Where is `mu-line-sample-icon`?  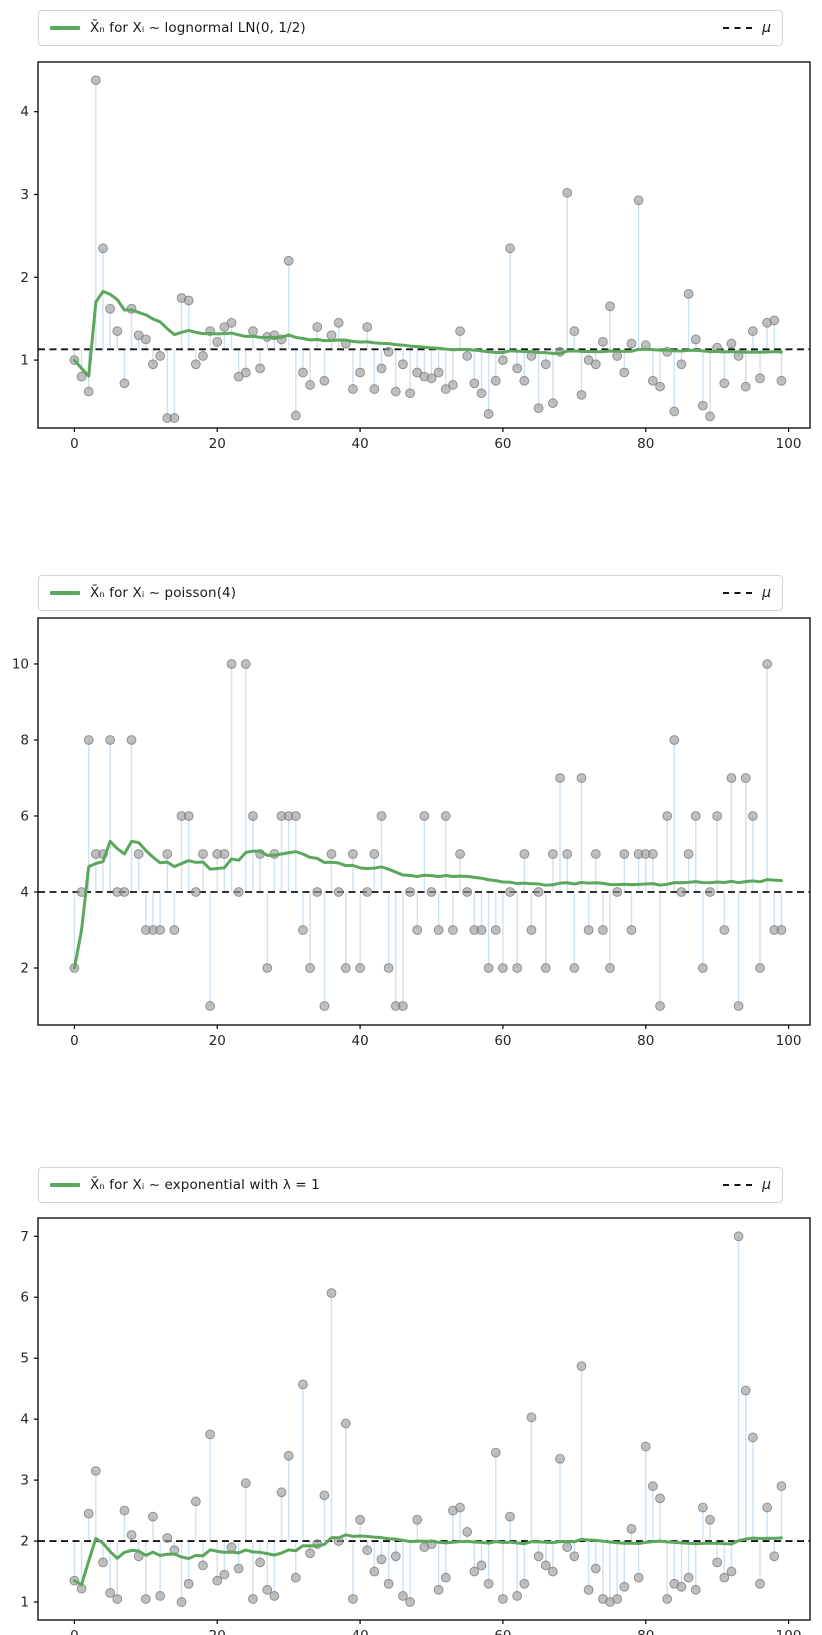
mu-line-sample-icon is located at coordinates (738, 28).